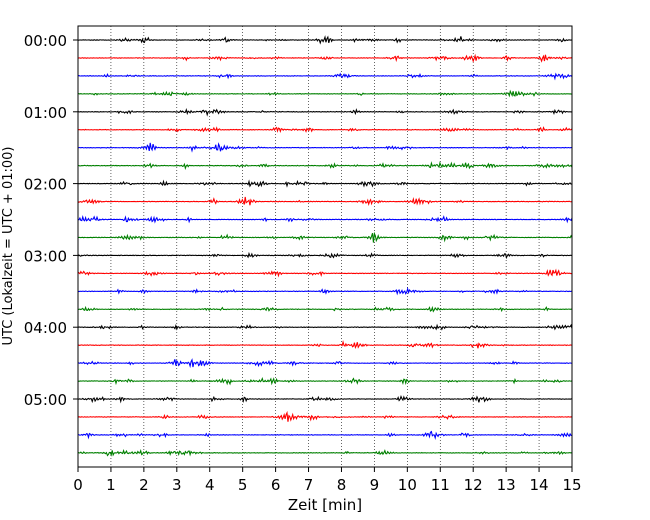 The width and height of the screenshot is (650, 520). I want to click on x-tick-label-8: 8, so click(342, 485).